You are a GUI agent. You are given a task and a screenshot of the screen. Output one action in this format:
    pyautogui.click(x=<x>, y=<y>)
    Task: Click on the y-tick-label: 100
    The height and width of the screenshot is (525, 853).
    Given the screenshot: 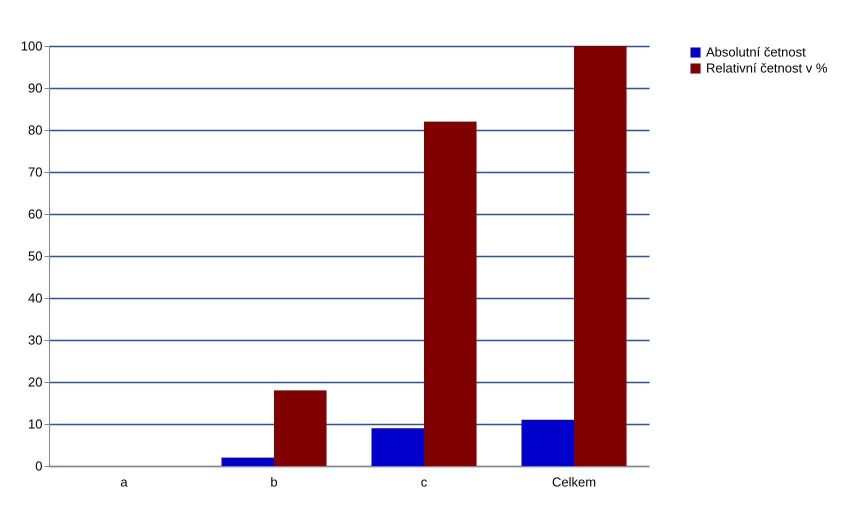 What is the action you would take?
    pyautogui.click(x=31, y=46)
    